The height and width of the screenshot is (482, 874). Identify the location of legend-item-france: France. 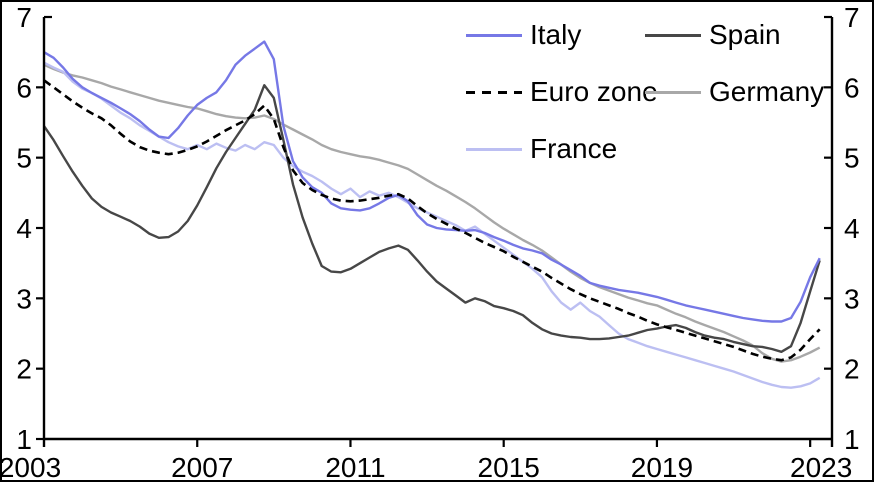
(541, 149).